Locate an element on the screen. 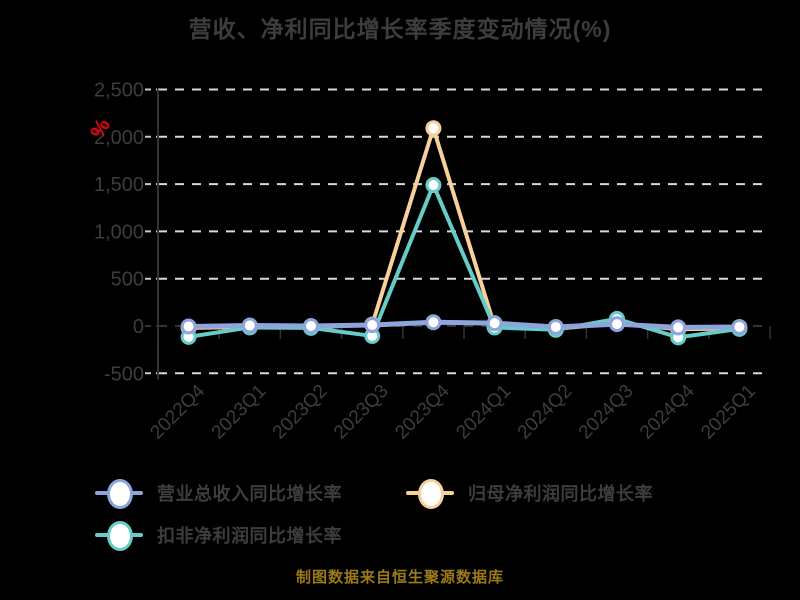 The height and width of the screenshot is (600, 800). legend-label: 营业总收入同比增长率 is located at coordinates (249, 494).